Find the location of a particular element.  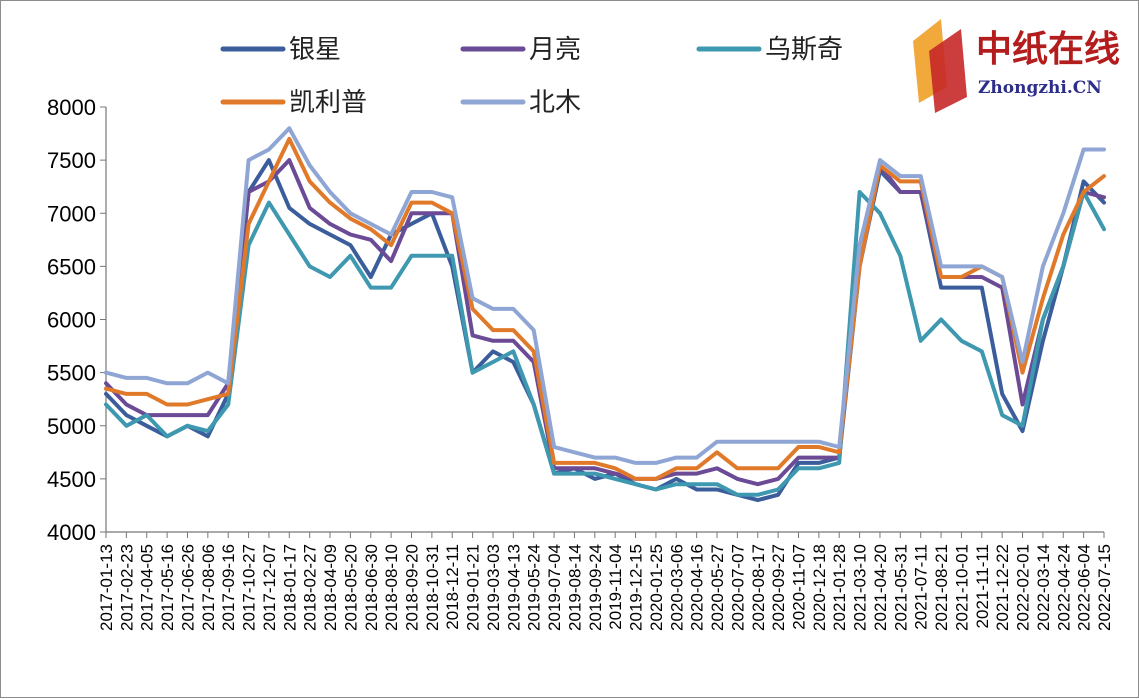

x-tick-label: 2019-12-15 is located at coordinates (636, 587).